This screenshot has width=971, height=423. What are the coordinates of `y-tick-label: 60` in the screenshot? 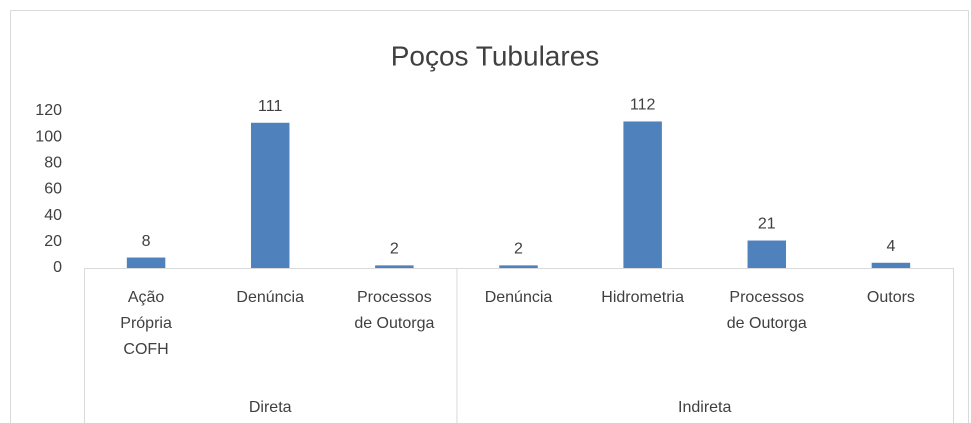 It's located at (53, 189).